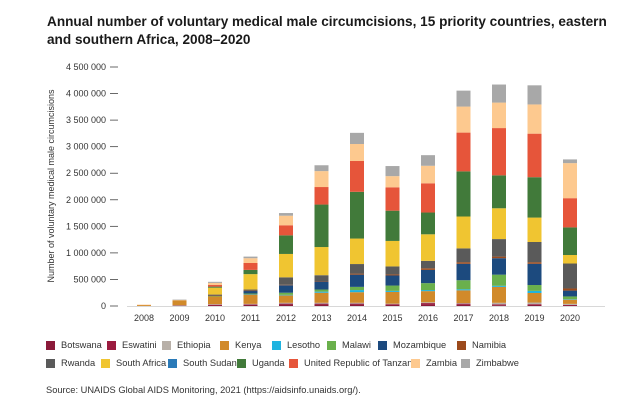 This screenshot has width=632, height=407. Describe the element at coordinates (250, 272) in the screenshot. I see `bar-segment-uganda-2011` at that location.